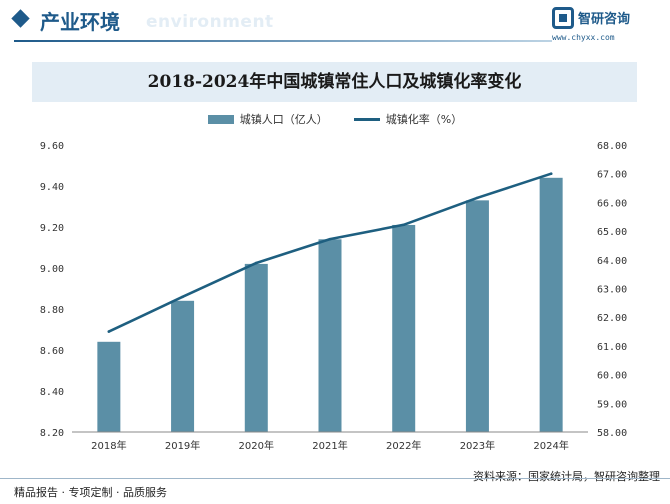 This screenshot has height=504, width=670. Describe the element at coordinates (566, 476) in the screenshot. I see `source-note: 资料来源：国家统计局，智研咨询整理` at that location.